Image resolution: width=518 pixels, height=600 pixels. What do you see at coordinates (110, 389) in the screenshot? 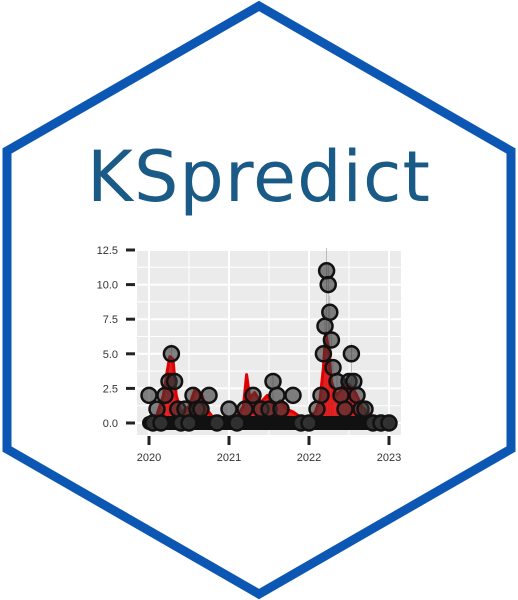
I see `y-tick-label: 2.5` at bounding box center [110, 389].